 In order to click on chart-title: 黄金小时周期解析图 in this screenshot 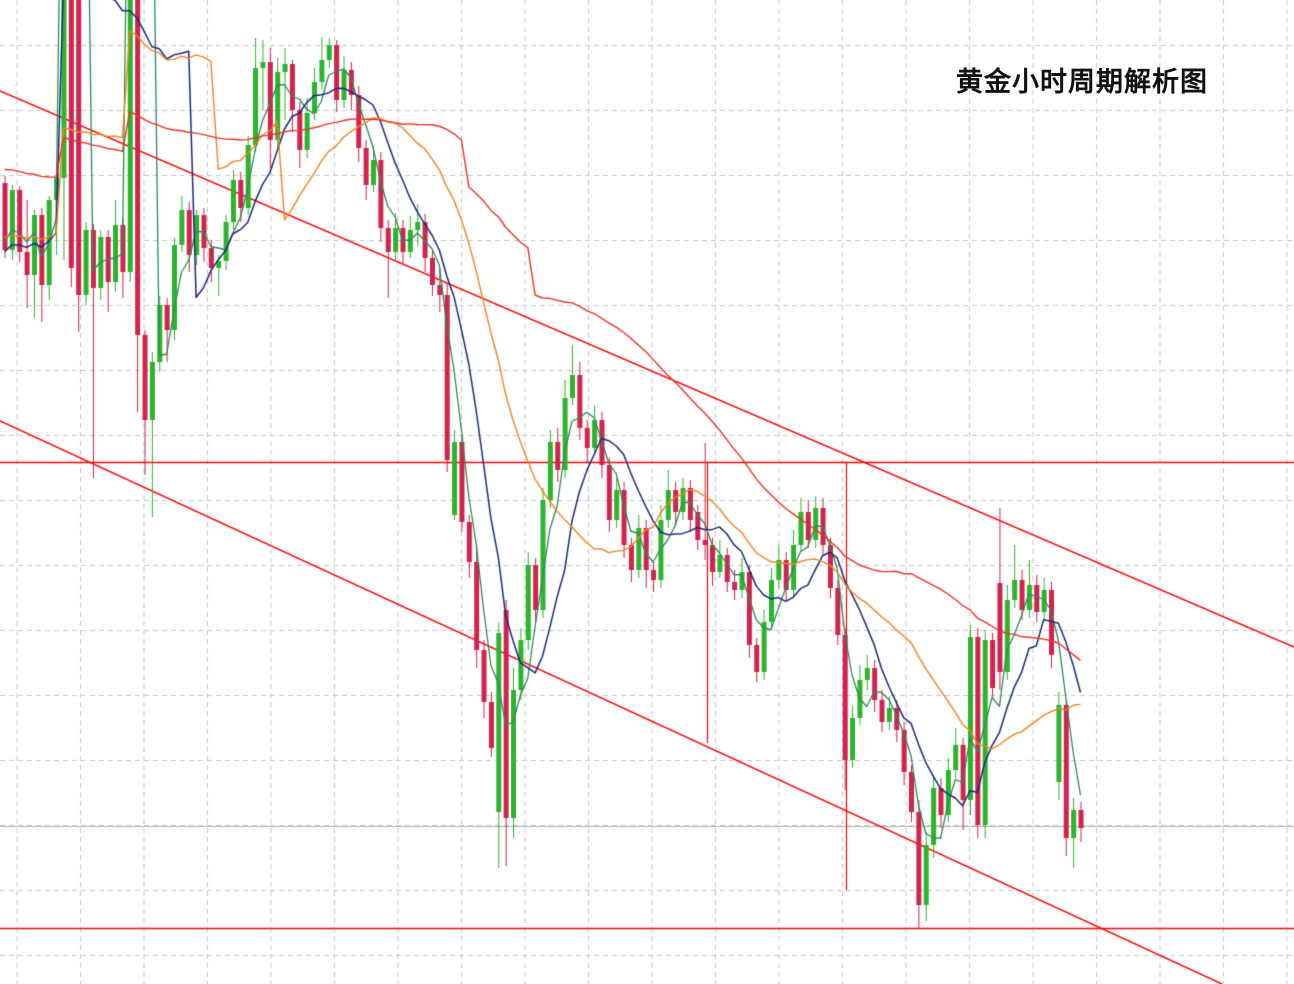, I will do `click(1082, 82)`.